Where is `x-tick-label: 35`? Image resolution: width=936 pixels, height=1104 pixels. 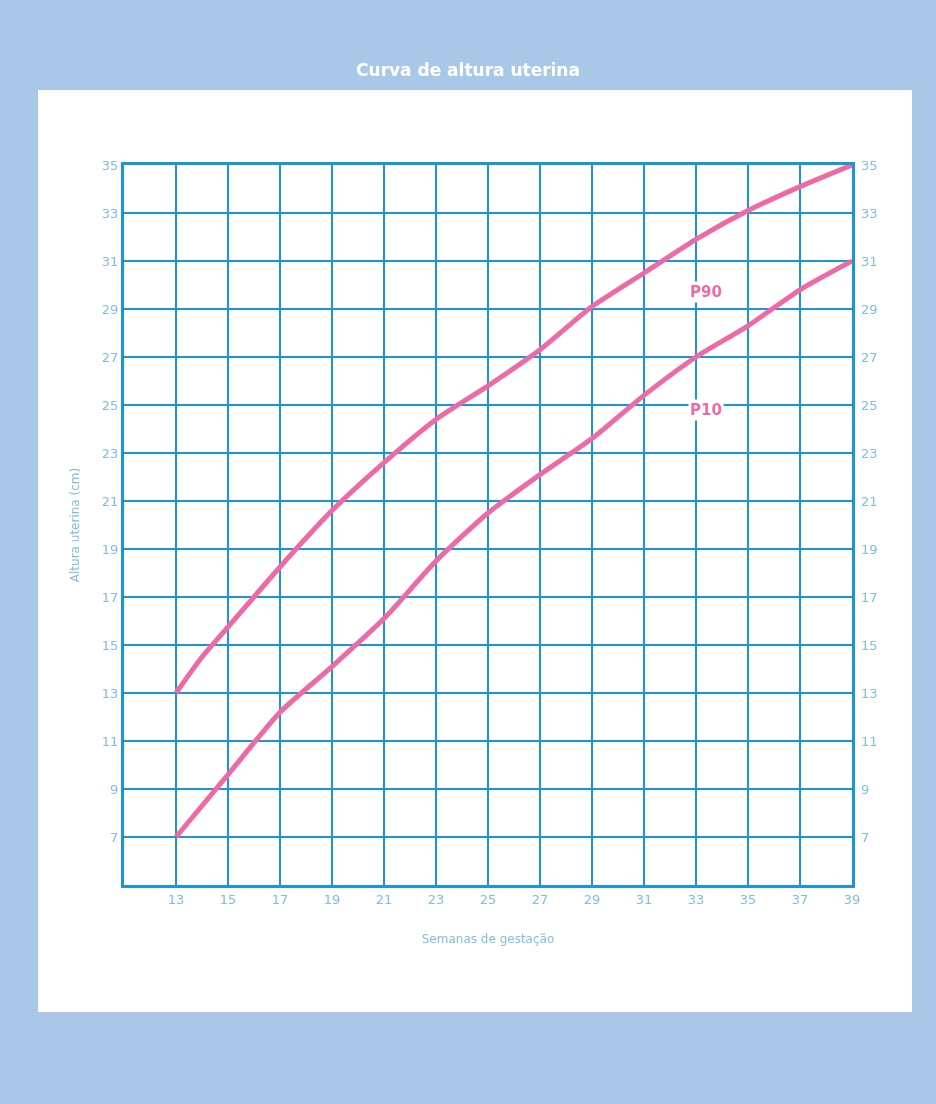
x-tick-label: 35 is located at coordinates (748, 899).